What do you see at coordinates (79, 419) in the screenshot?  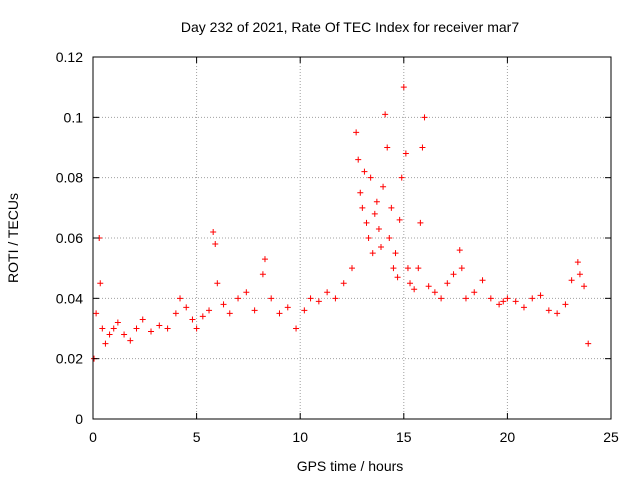 I see `y-tick-label: 0` at bounding box center [79, 419].